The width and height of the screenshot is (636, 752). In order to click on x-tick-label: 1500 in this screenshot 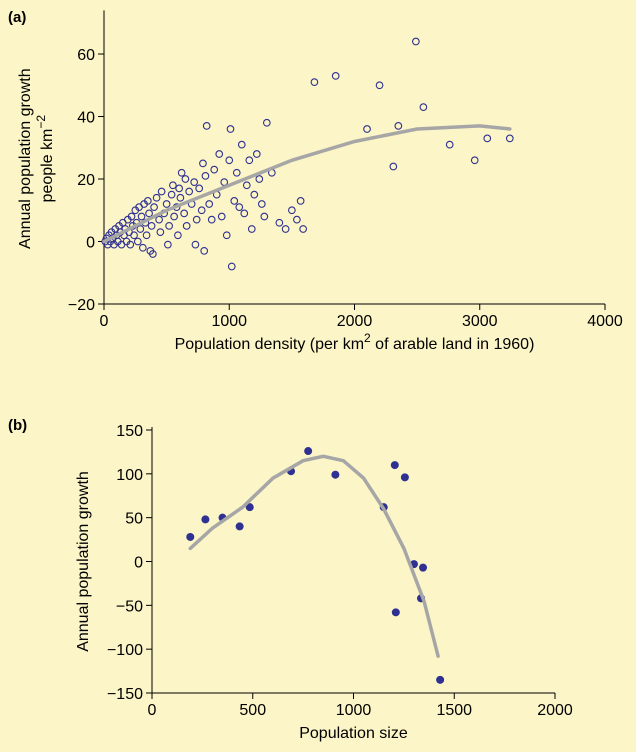, I will do `click(454, 710)`.